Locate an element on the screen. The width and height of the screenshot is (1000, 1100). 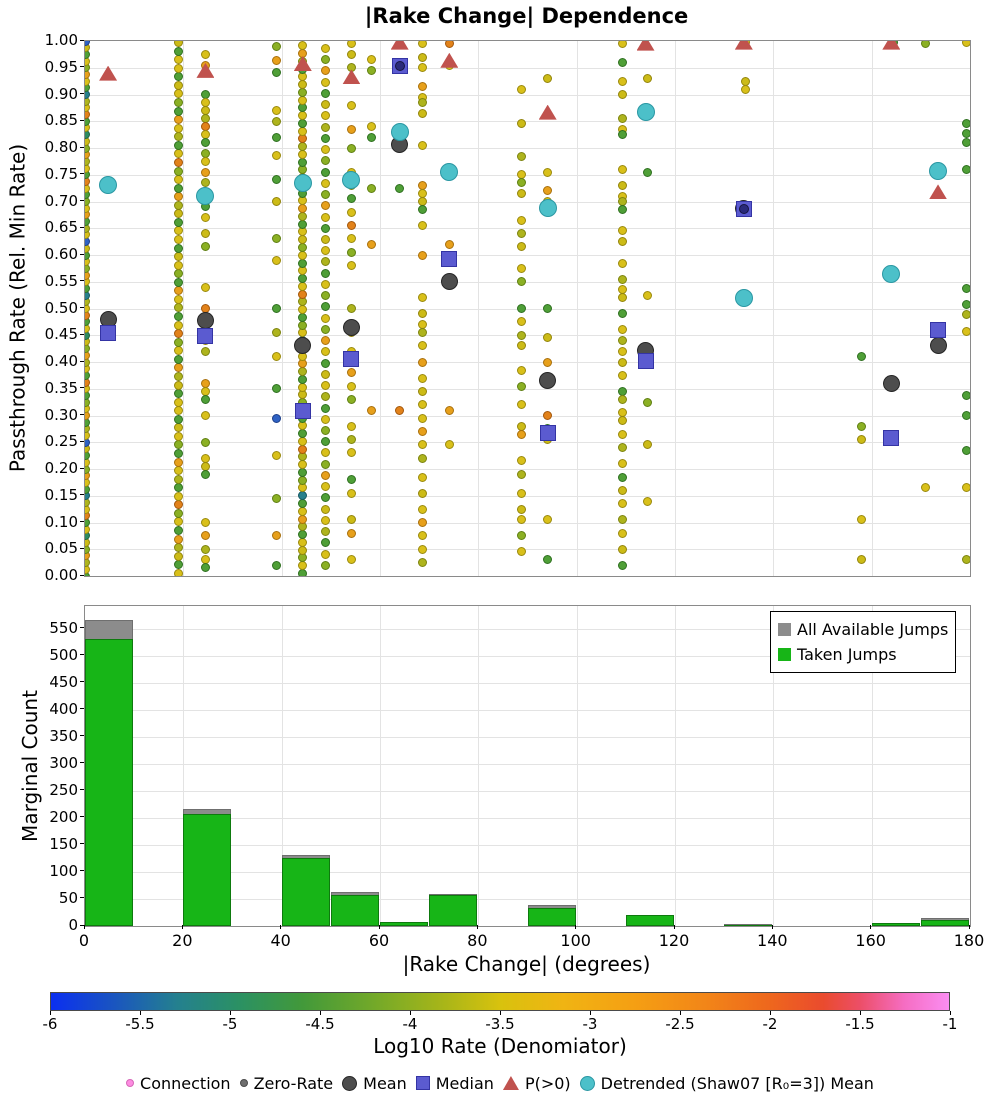
y-tick-label: 0.65 is located at coordinates (61, 227).